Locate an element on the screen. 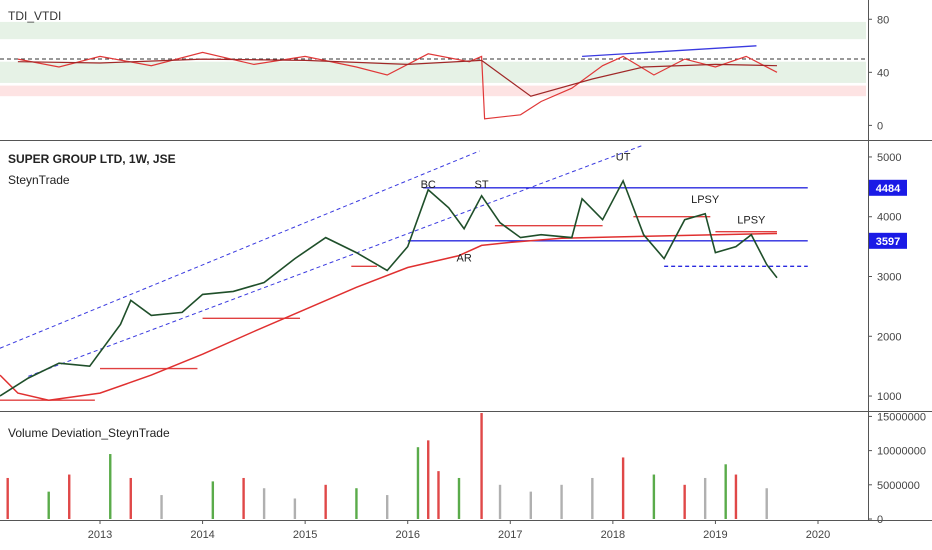  wyckoff-annotation: AR is located at coordinates (463, 259).